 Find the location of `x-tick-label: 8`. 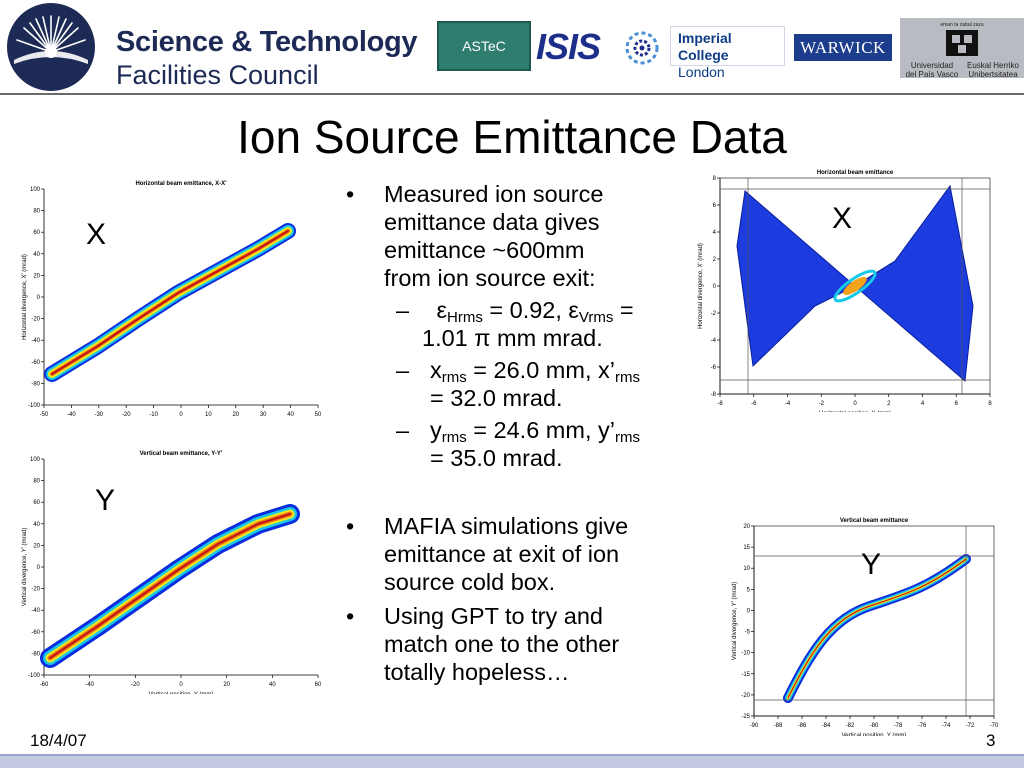

x-tick-label: 8 is located at coordinates (990, 404).